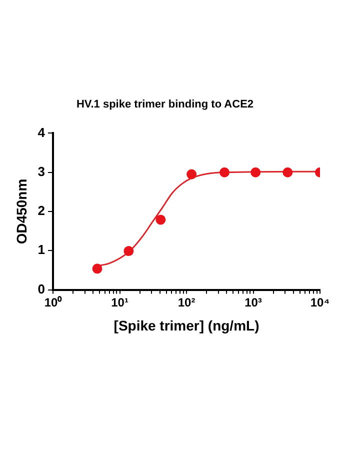 The width and height of the screenshot is (350, 467). What do you see at coordinates (42, 288) in the screenshot?
I see `y-tick-label: 0` at bounding box center [42, 288].